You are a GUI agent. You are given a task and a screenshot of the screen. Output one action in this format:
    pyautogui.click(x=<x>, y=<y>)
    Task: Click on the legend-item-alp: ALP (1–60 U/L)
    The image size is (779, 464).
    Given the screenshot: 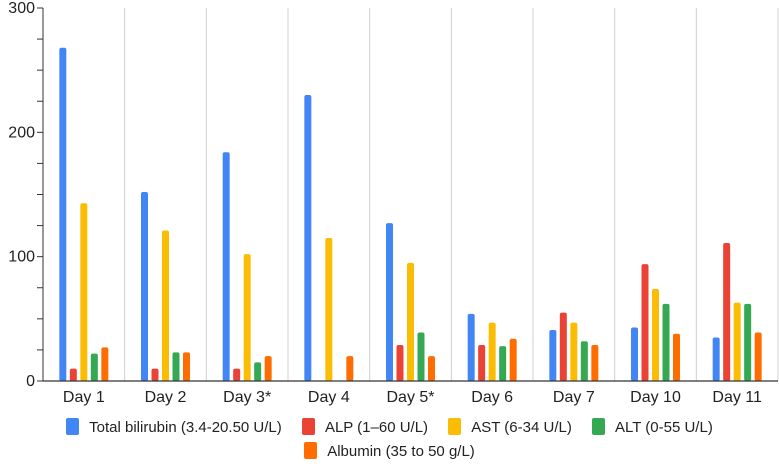 What is the action you would take?
    pyautogui.click(x=365, y=428)
    